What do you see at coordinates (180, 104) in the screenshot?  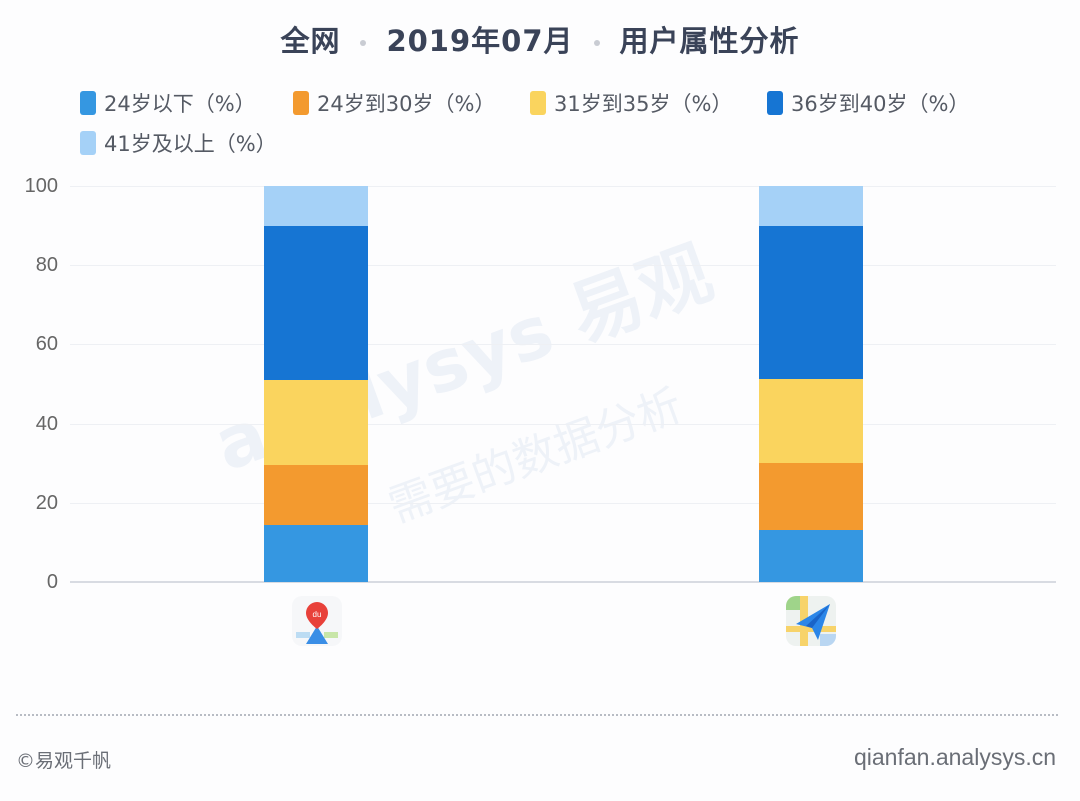 I see `legend-label: 24岁以下（%）` at bounding box center [180, 104].